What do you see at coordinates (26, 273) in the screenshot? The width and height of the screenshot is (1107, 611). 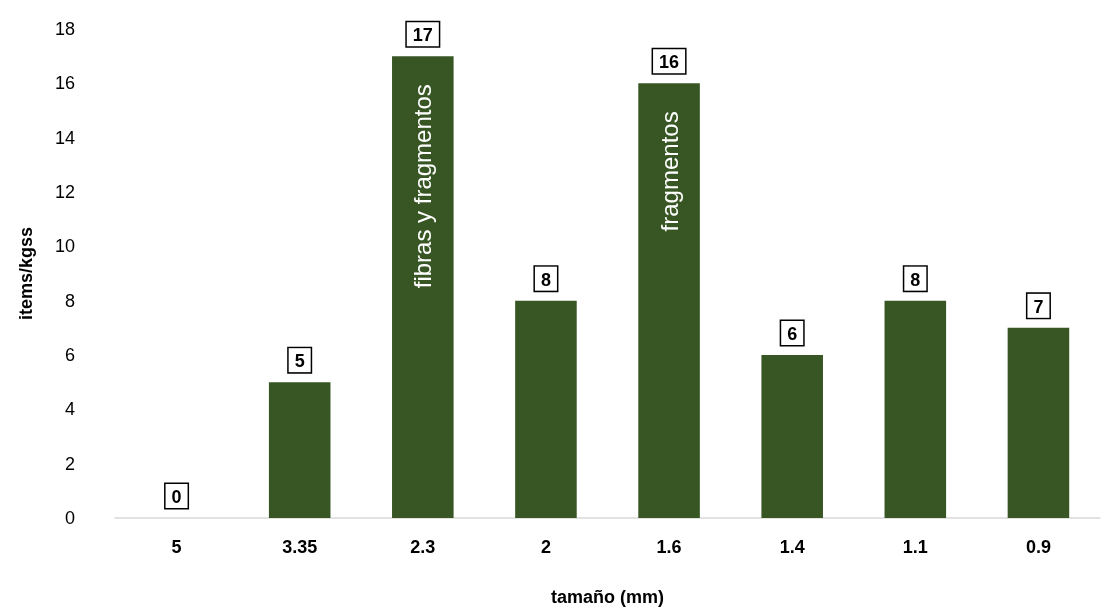 I see `y-axis-title: items/kgss` at bounding box center [26, 273].